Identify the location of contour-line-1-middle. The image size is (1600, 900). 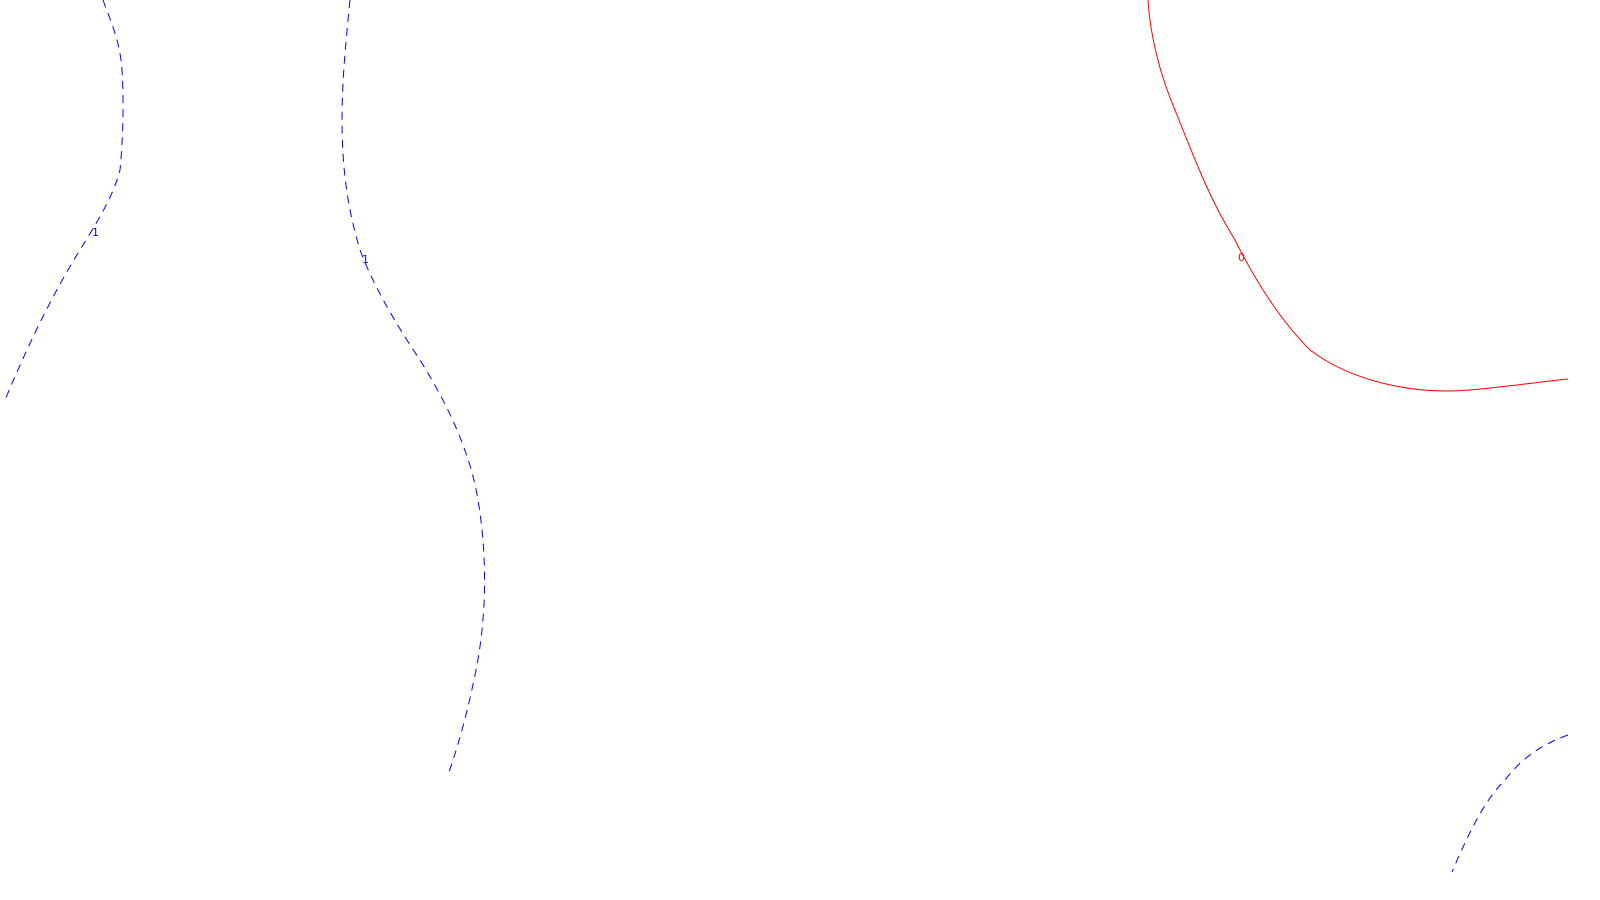
(413, 388).